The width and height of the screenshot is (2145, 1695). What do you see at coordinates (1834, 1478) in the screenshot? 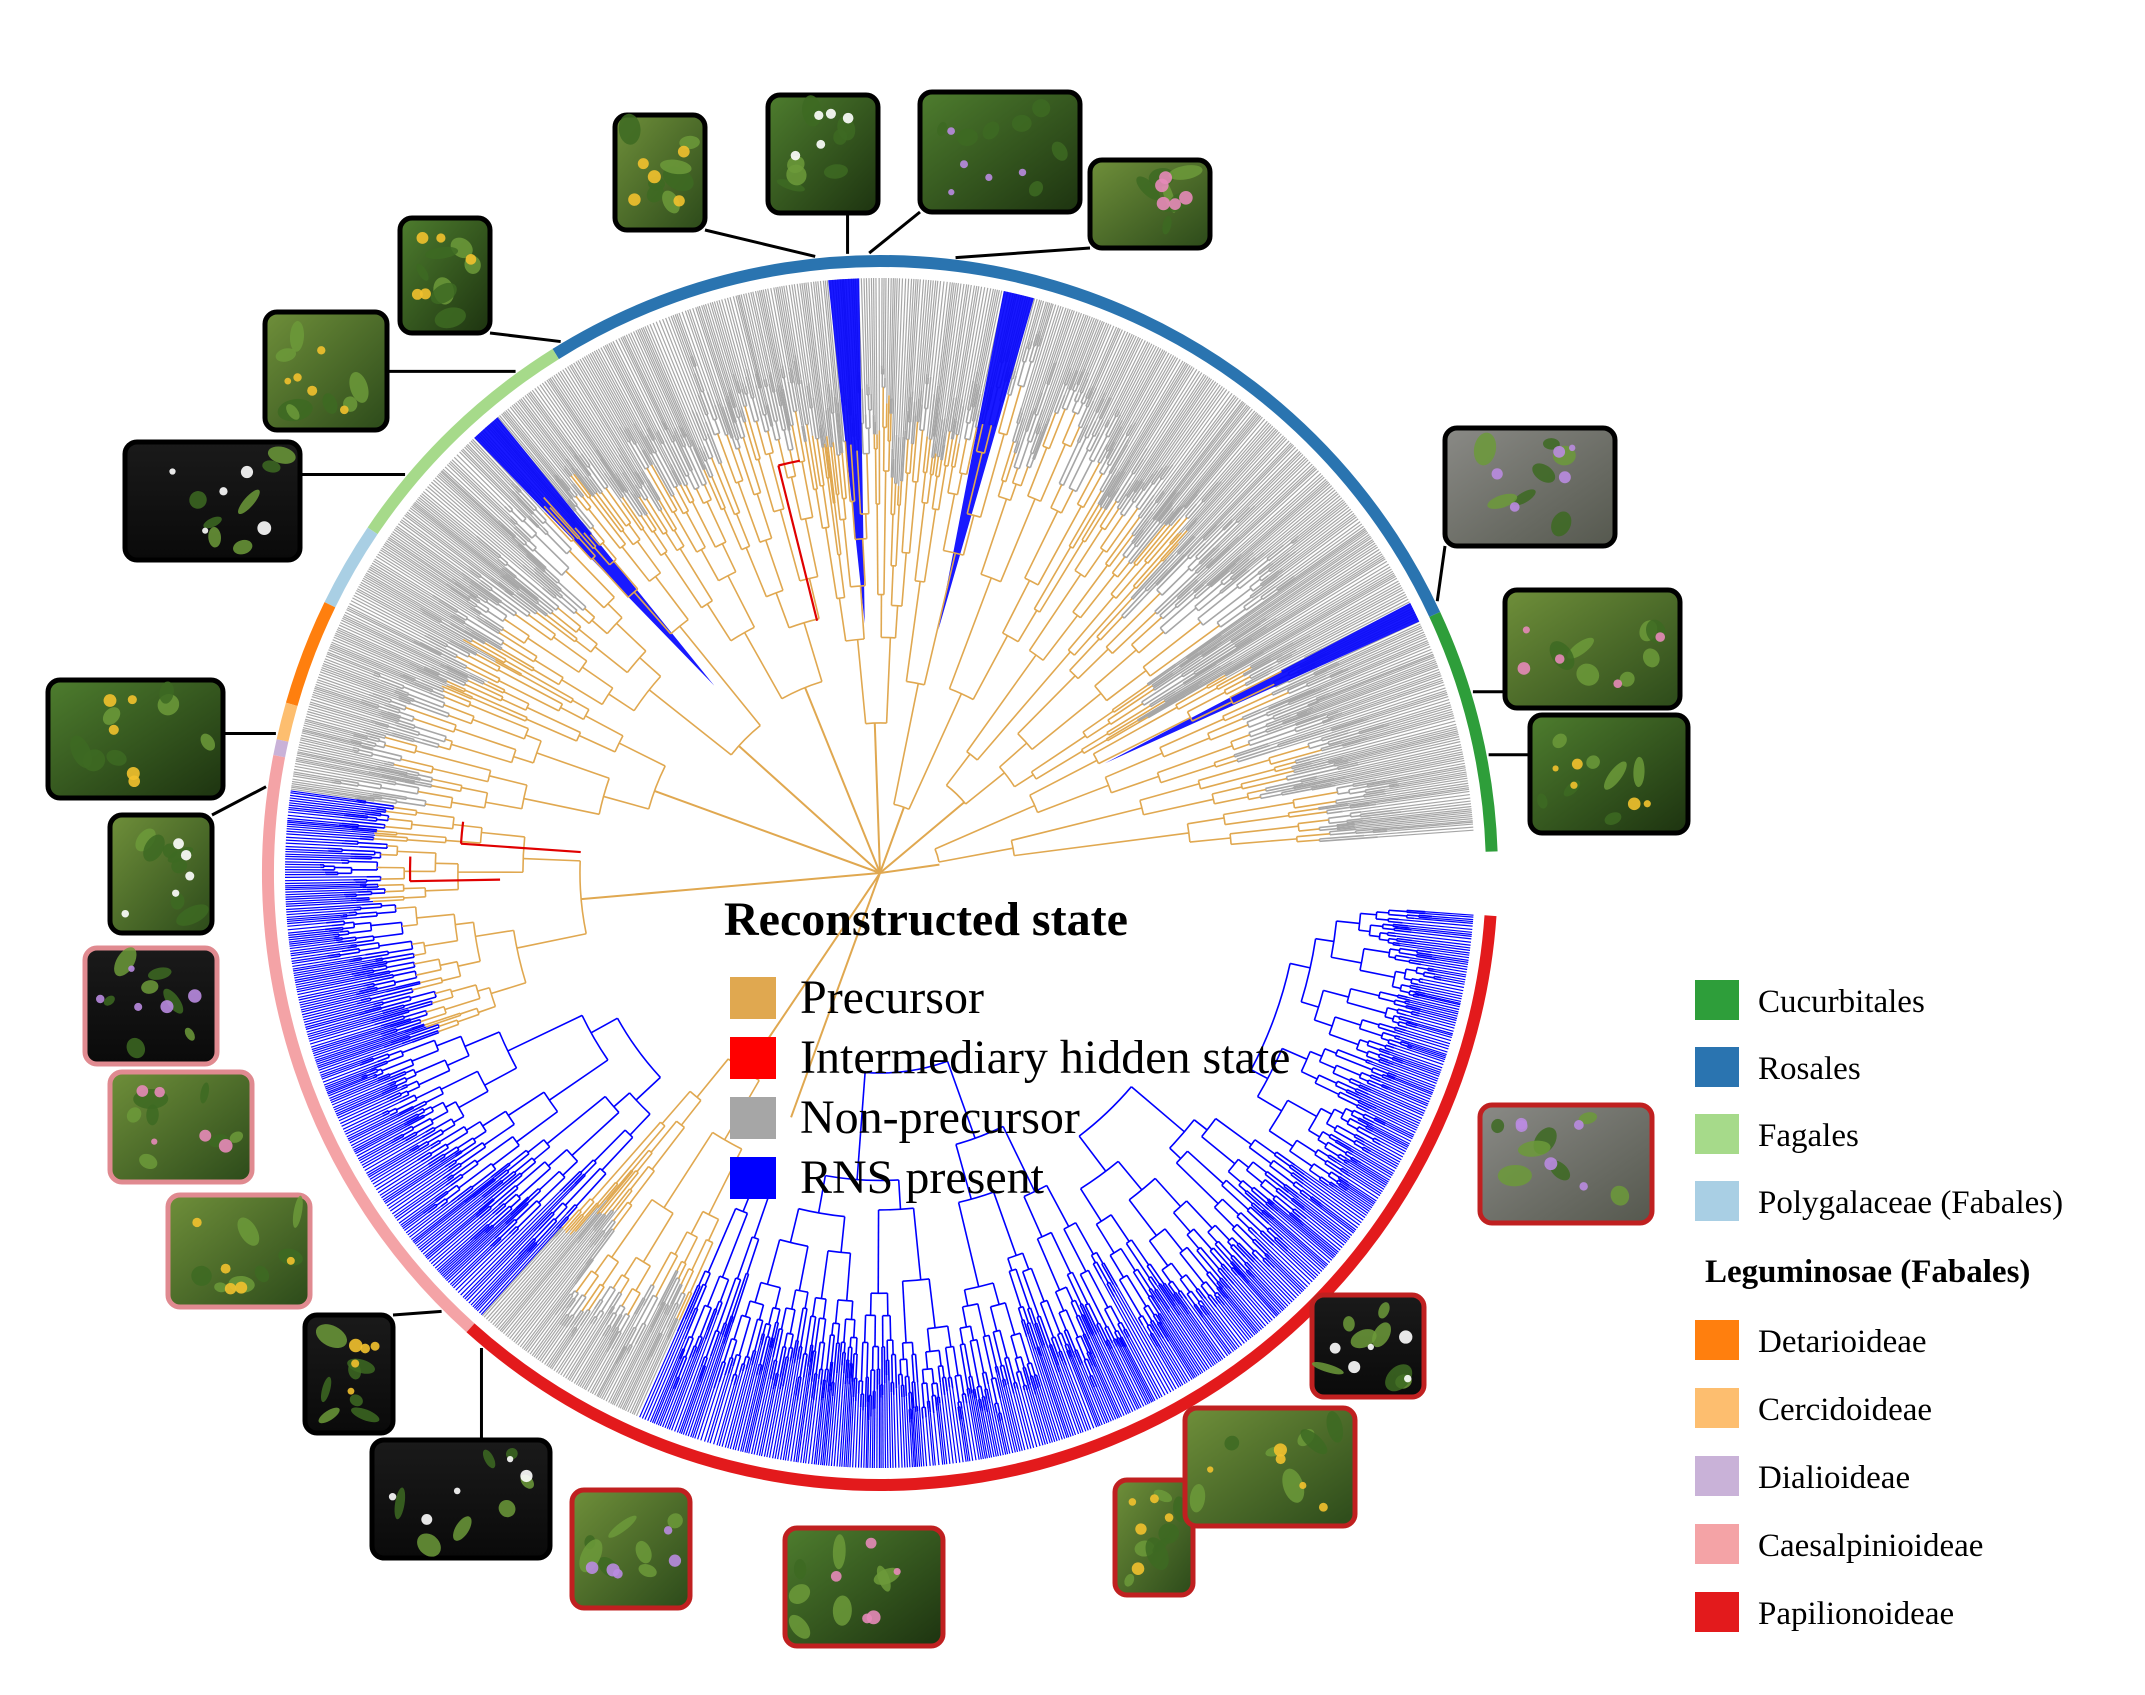
I see `clade-label: Dialioideae` at bounding box center [1834, 1478].